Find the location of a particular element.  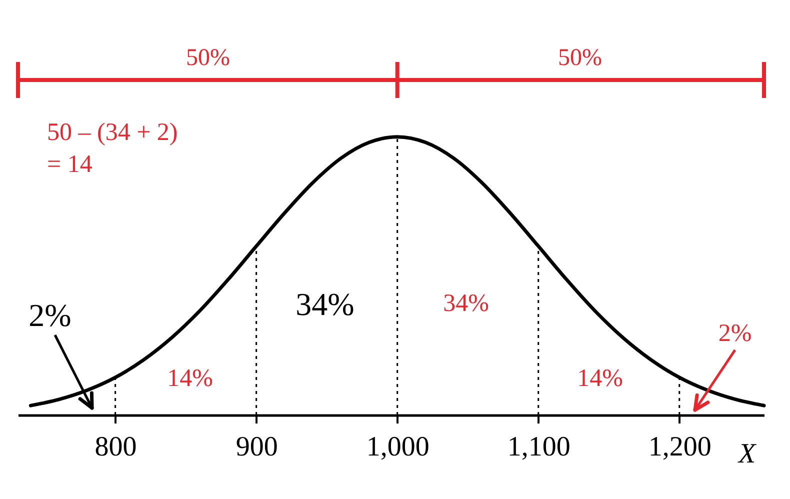

x-tick-label: 900 is located at coordinates (257, 447).